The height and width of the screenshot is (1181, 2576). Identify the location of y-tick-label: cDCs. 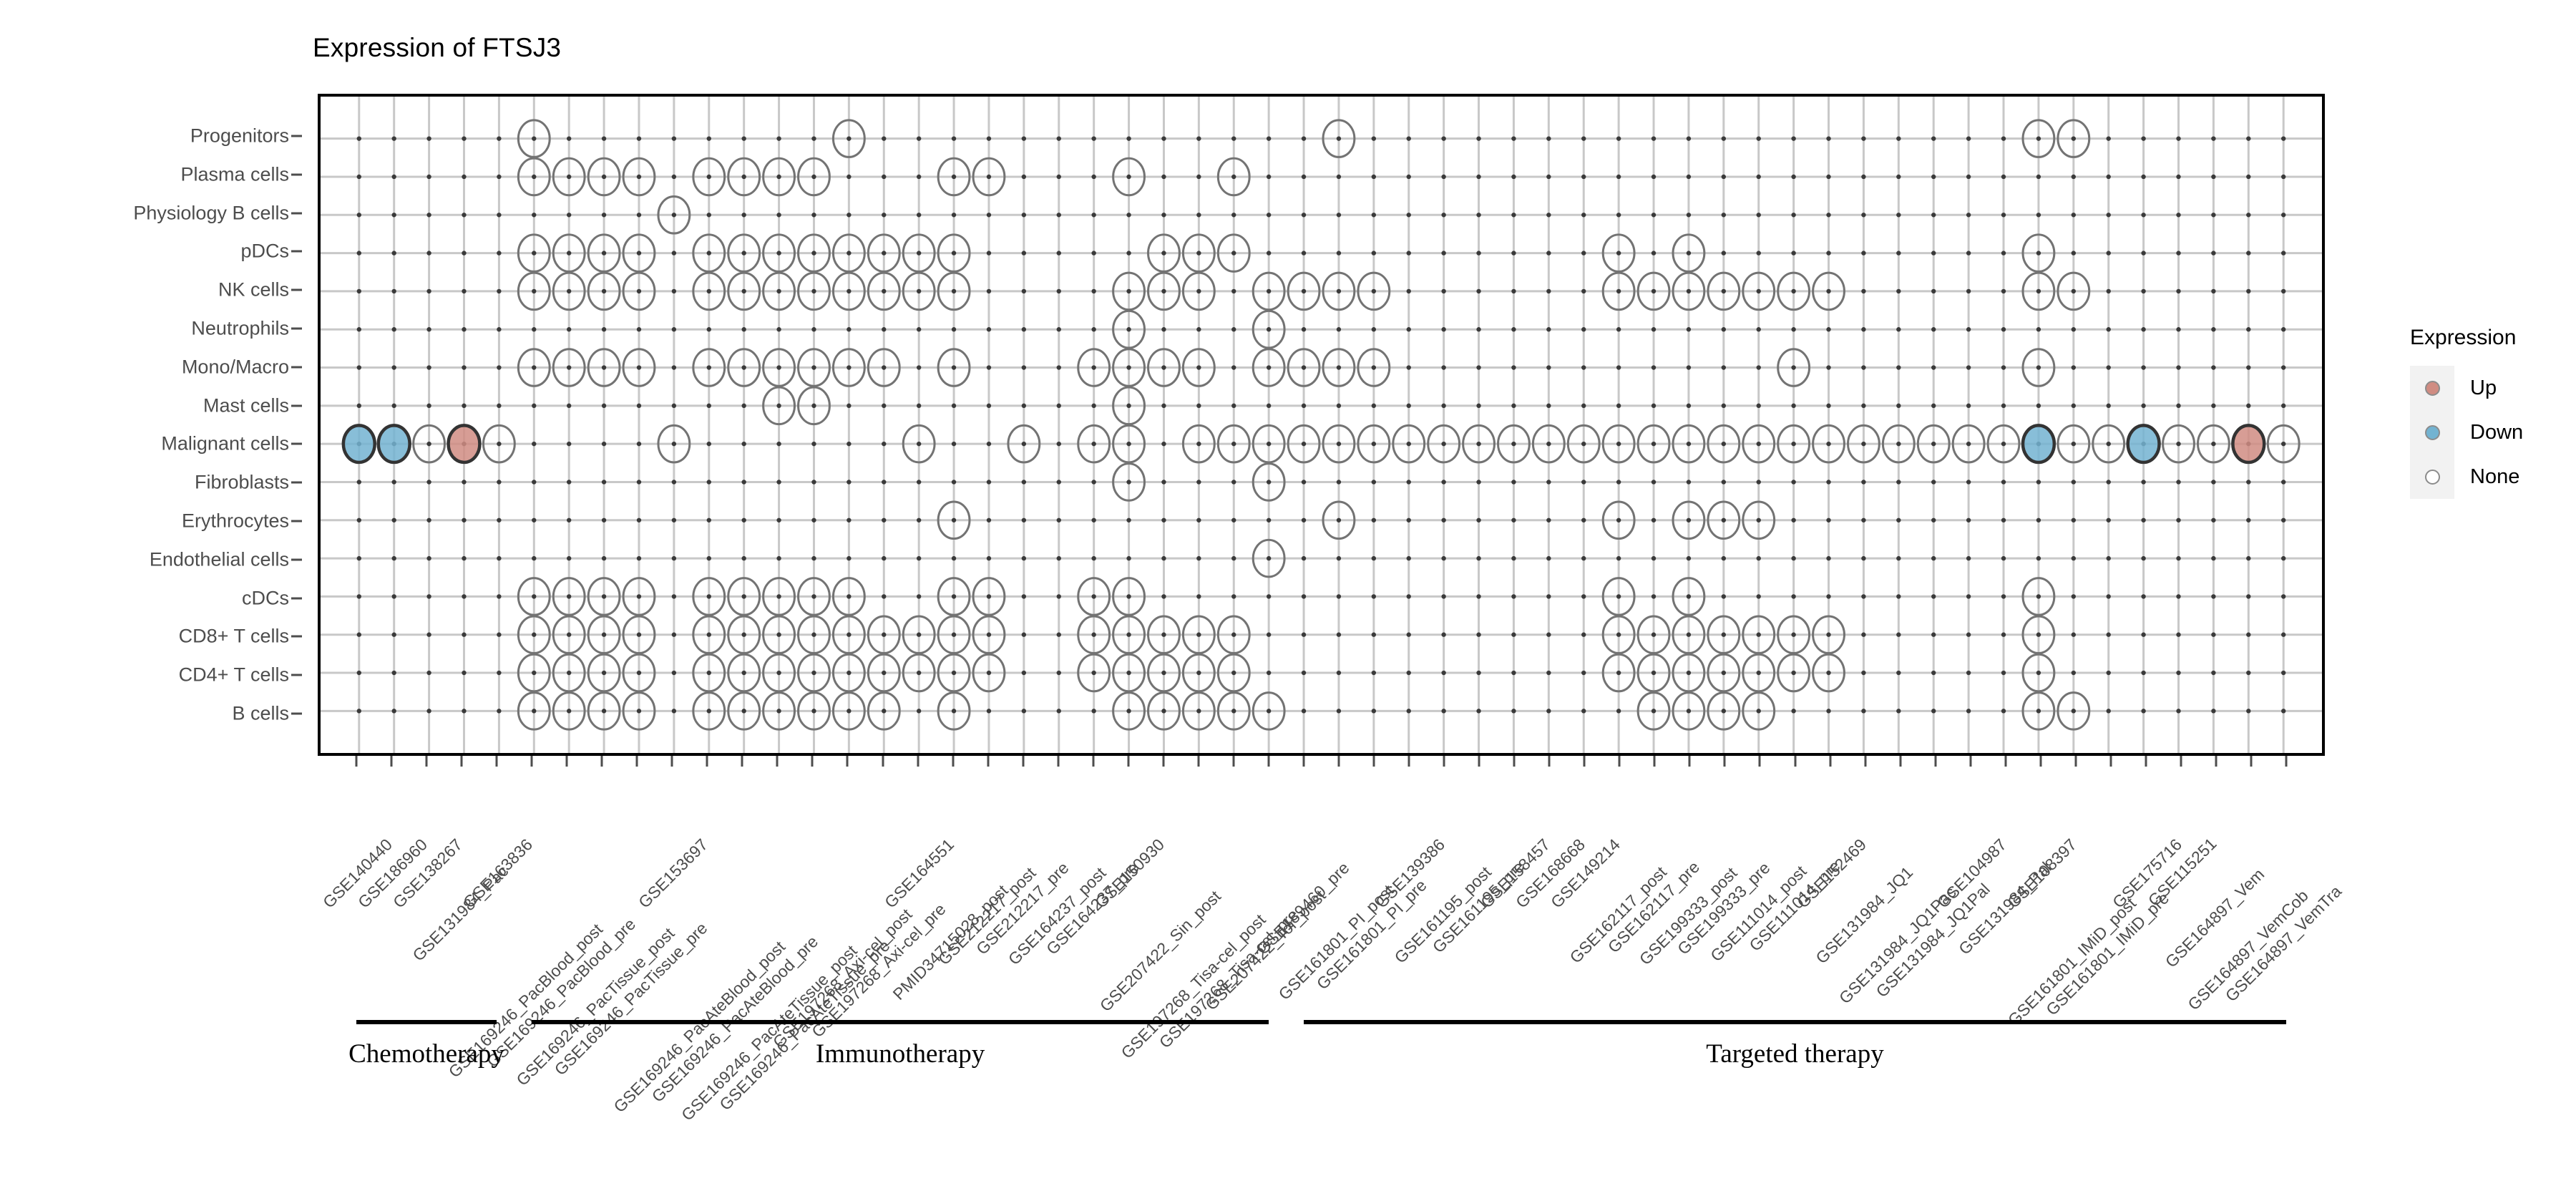
(265, 597).